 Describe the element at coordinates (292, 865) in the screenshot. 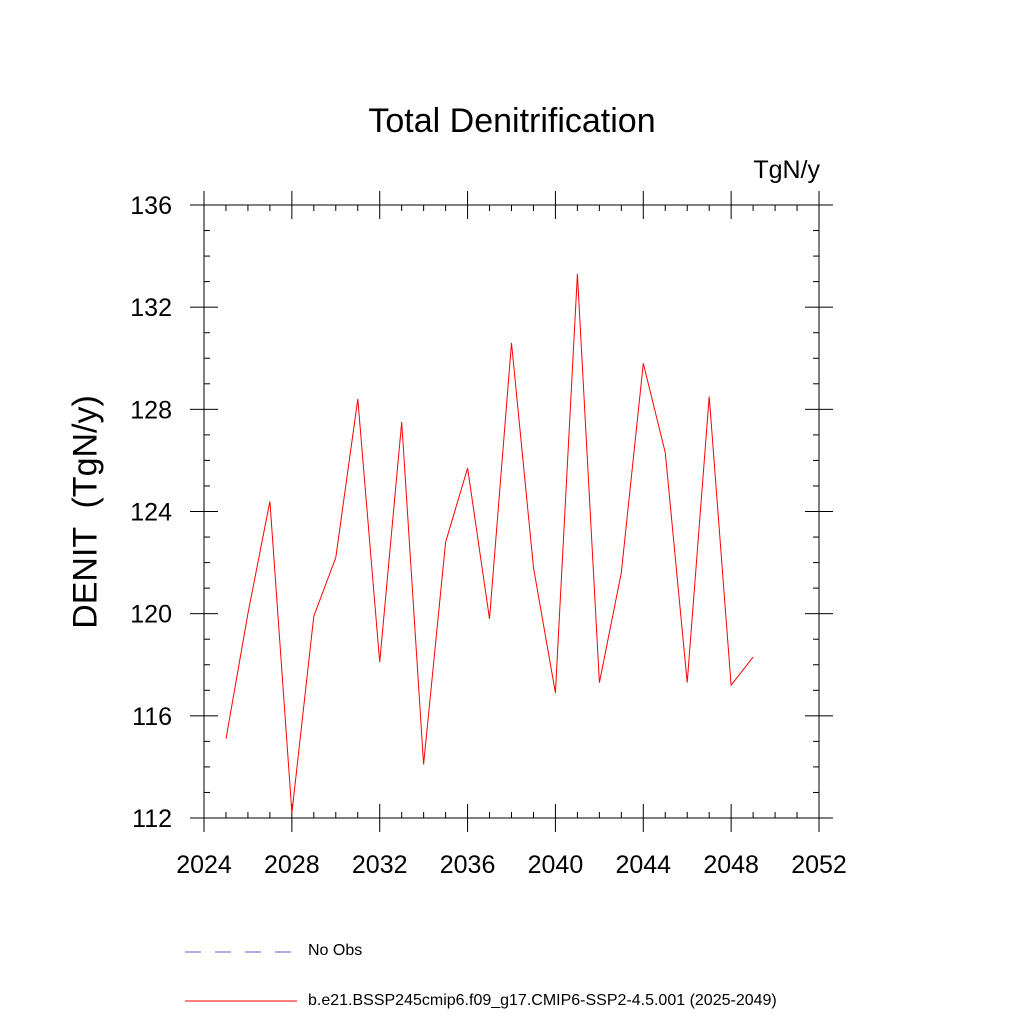

I see `x-tick-label: 2028` at that location.